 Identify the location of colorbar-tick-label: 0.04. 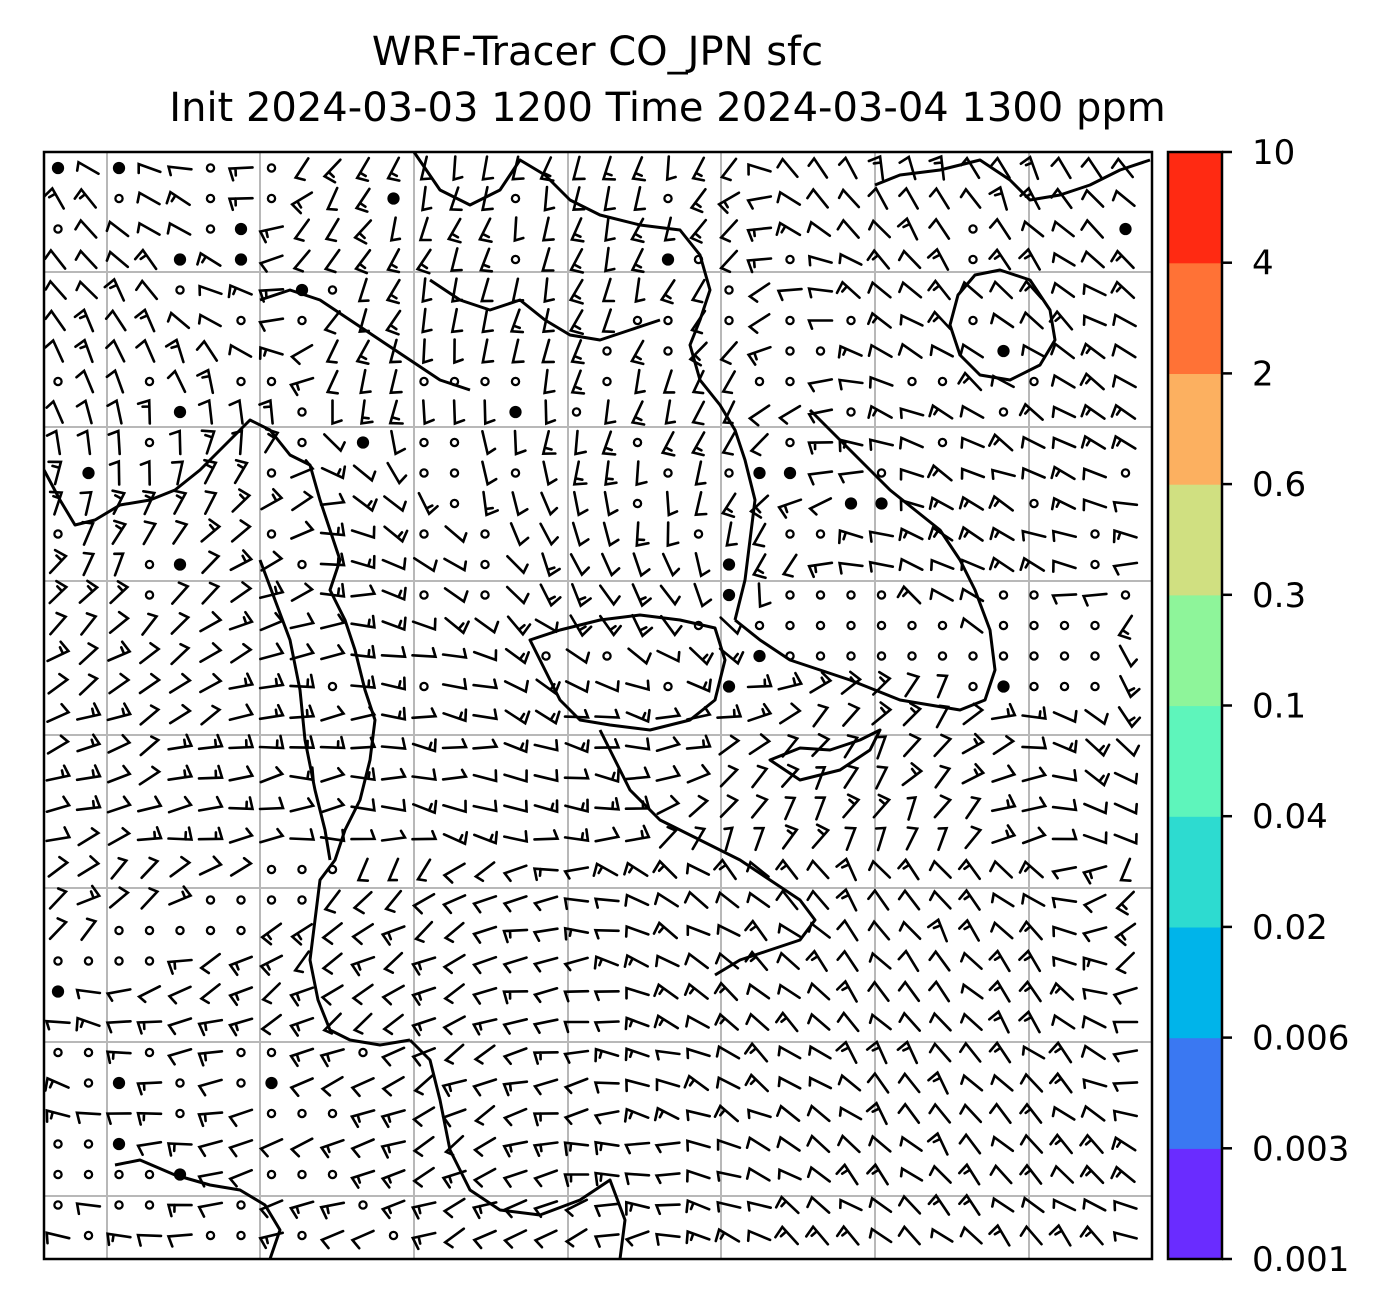
(1290, 817).